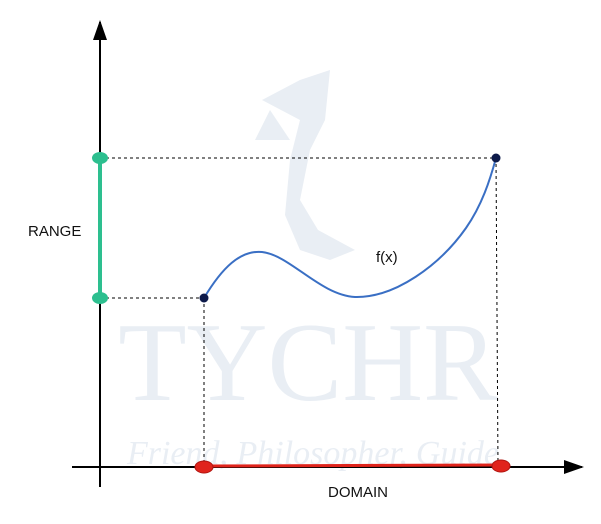  What do you see at coordinates (305, 165) in the screenshot?
I see `watermark-logo` at bounding box center [305, 165].